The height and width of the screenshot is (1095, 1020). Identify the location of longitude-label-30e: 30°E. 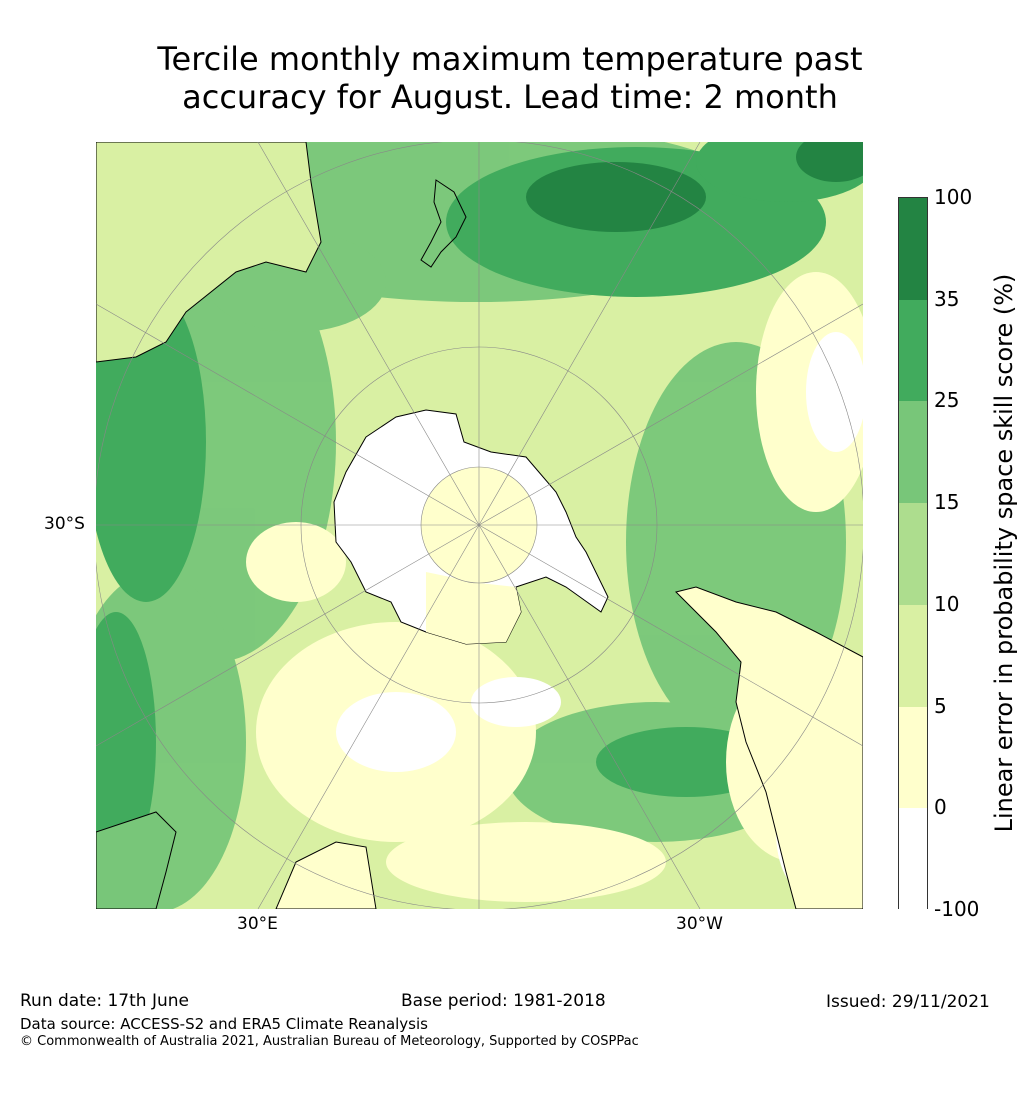
(257, 924).